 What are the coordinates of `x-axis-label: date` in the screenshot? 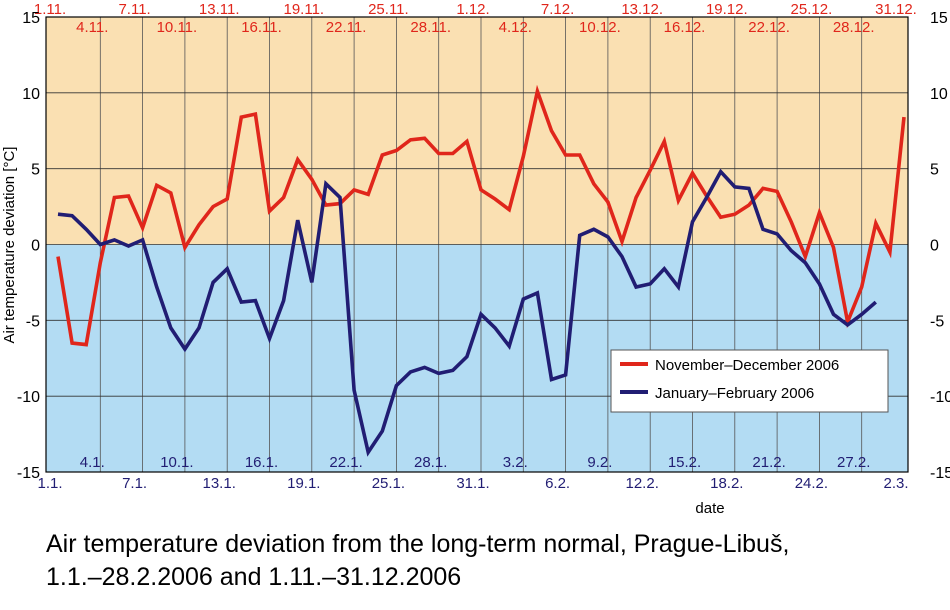 It's located at (709, 508).